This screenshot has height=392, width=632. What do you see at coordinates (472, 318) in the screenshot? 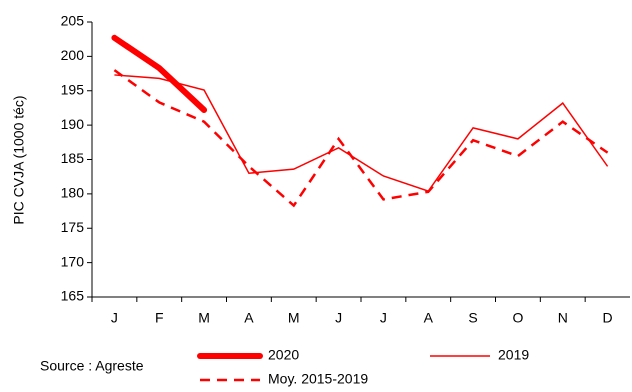
I see `x-tick-label: S` at bounding box center [472, 318].